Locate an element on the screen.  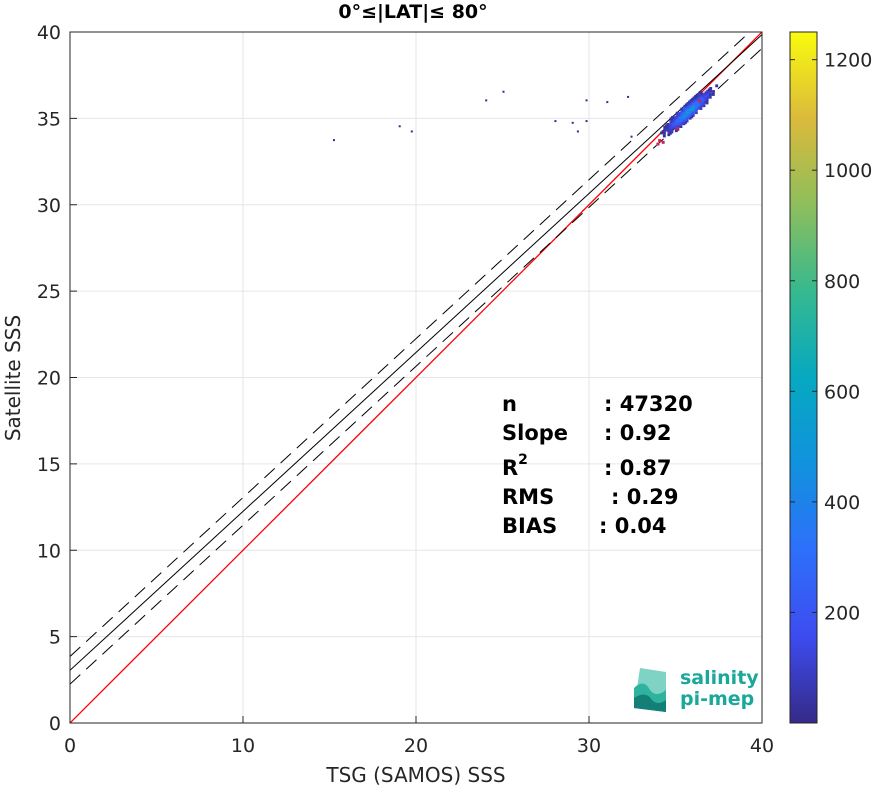
logo-line2: pi-mep is located at coordinates (717, 699).